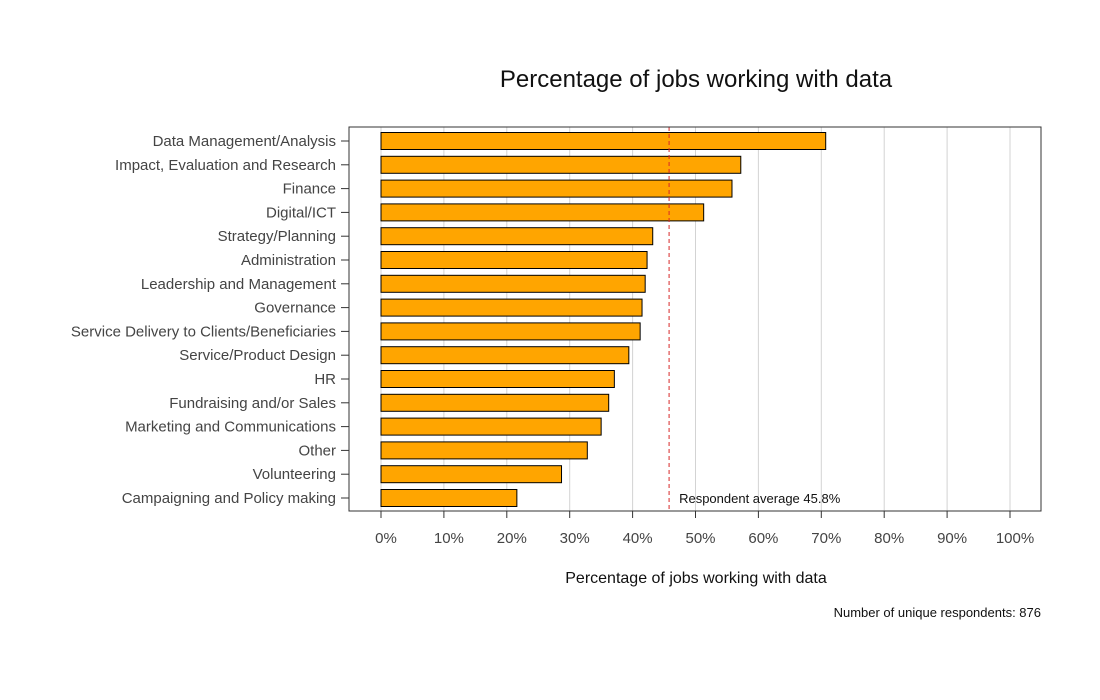 Image resolution: width=1100 pixels, height=700 pixels. What do you see at coordinates (952, 538) in the screenshot?
I see `x-tick-label: 90%` at bounding box center [952, 538].